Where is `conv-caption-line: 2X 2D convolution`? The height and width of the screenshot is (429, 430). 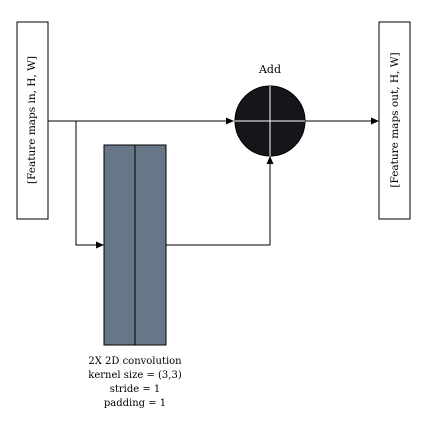
conv-caption-line: 2X 2D convolution is located at coordinates (135, 361).